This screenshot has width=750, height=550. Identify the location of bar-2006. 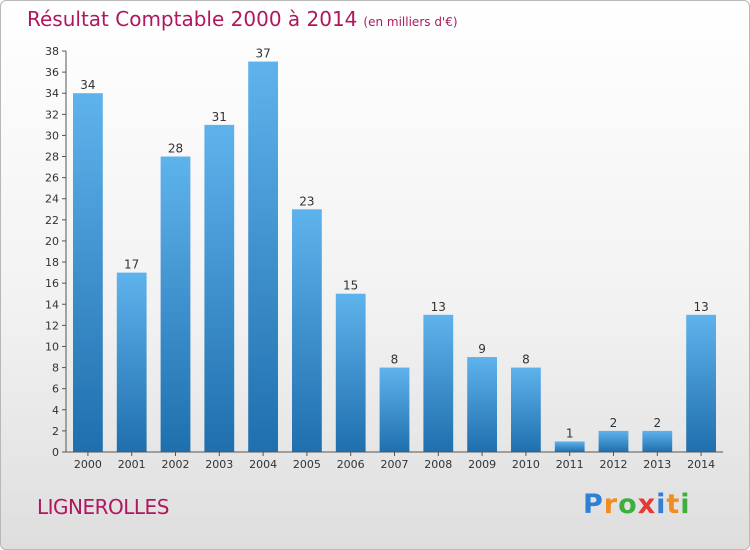
(350, 372).